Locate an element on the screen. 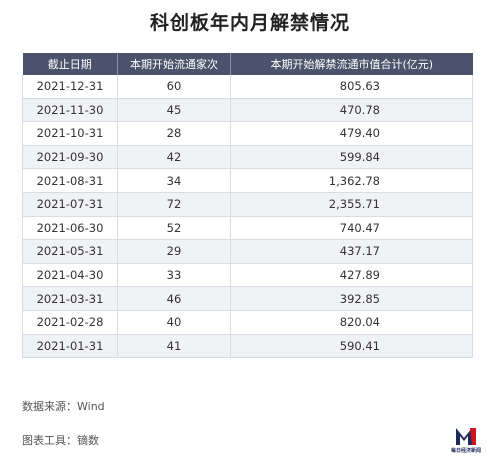  table-header-row: 截止日期 本期开始流通家次 本期开始解禁流通市值合计(亿元) is located at coordinates (247, 64).